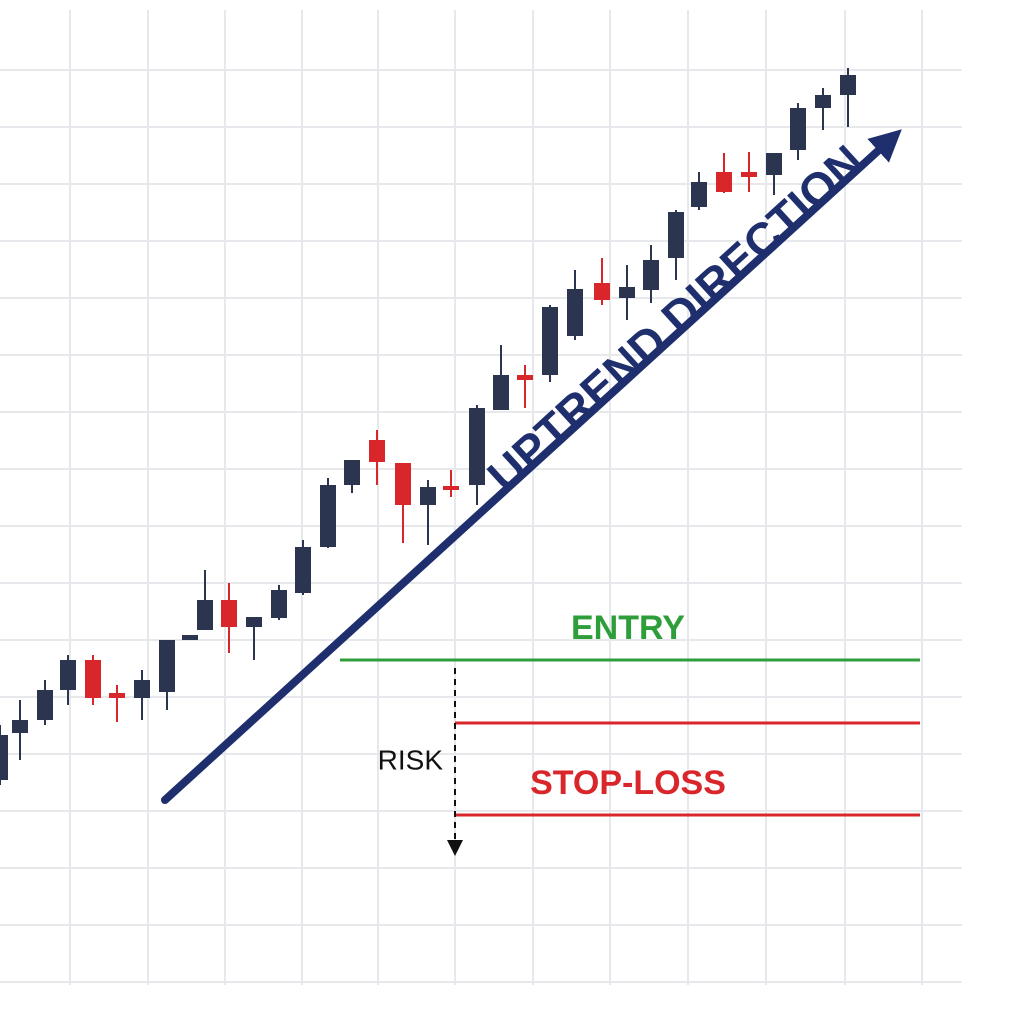  I want to click on trend-label: UPTREND DIRECTION, so click(675, 318).